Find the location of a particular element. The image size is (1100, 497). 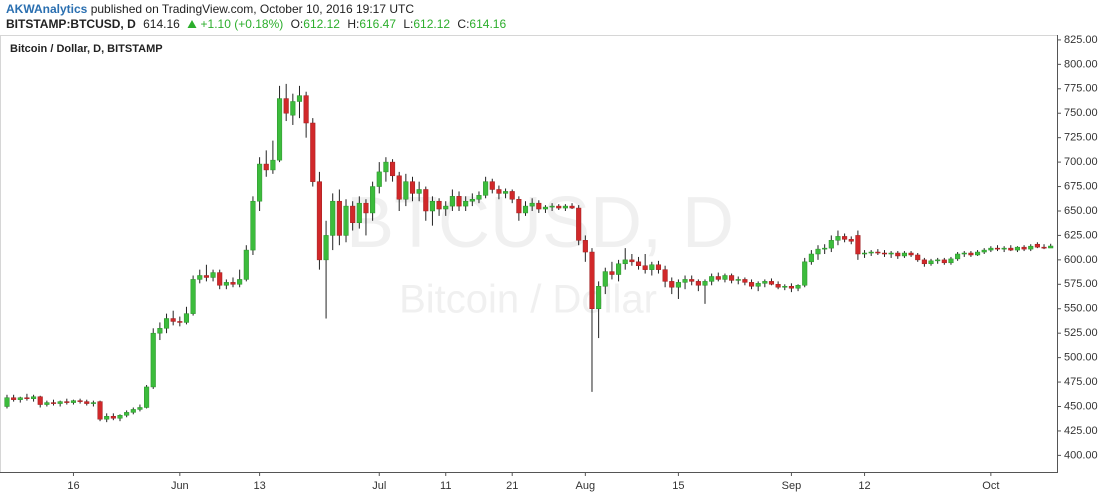

change: +1.10 (+0.18%) is located at coordinates (242, 24).